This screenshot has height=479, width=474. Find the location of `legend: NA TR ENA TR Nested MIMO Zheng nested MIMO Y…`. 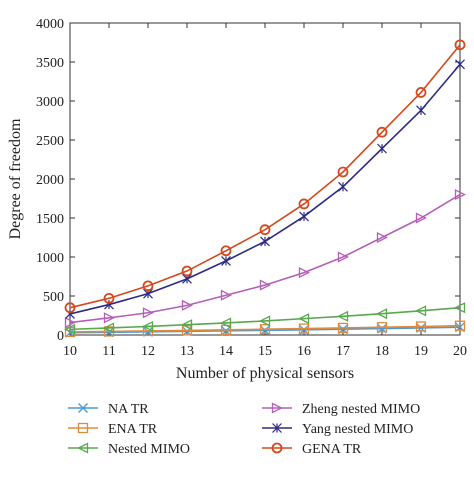

legend: NA TR ENA TR Nested MIMO Zheng nested MIMO Y… is located at coordinates (244, 429).